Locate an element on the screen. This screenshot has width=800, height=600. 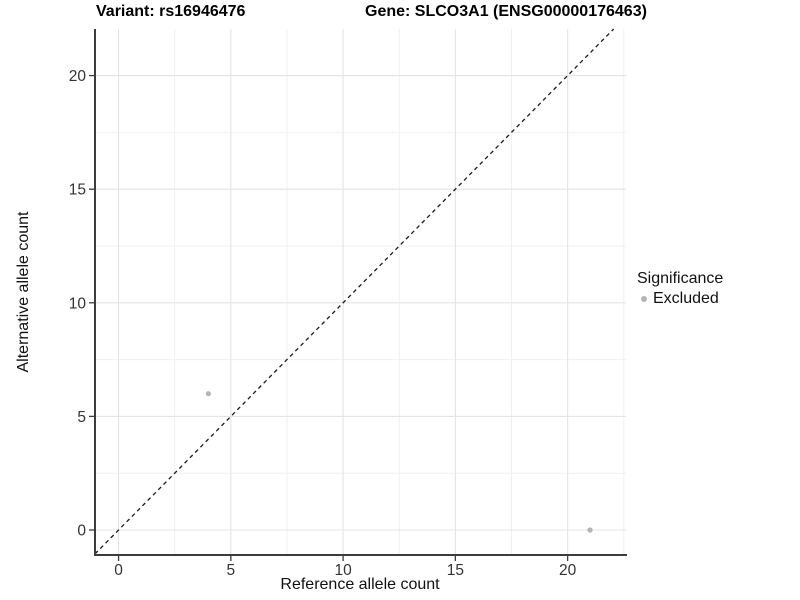
y-tick-label: 15 is located at coordinates (77, 190).